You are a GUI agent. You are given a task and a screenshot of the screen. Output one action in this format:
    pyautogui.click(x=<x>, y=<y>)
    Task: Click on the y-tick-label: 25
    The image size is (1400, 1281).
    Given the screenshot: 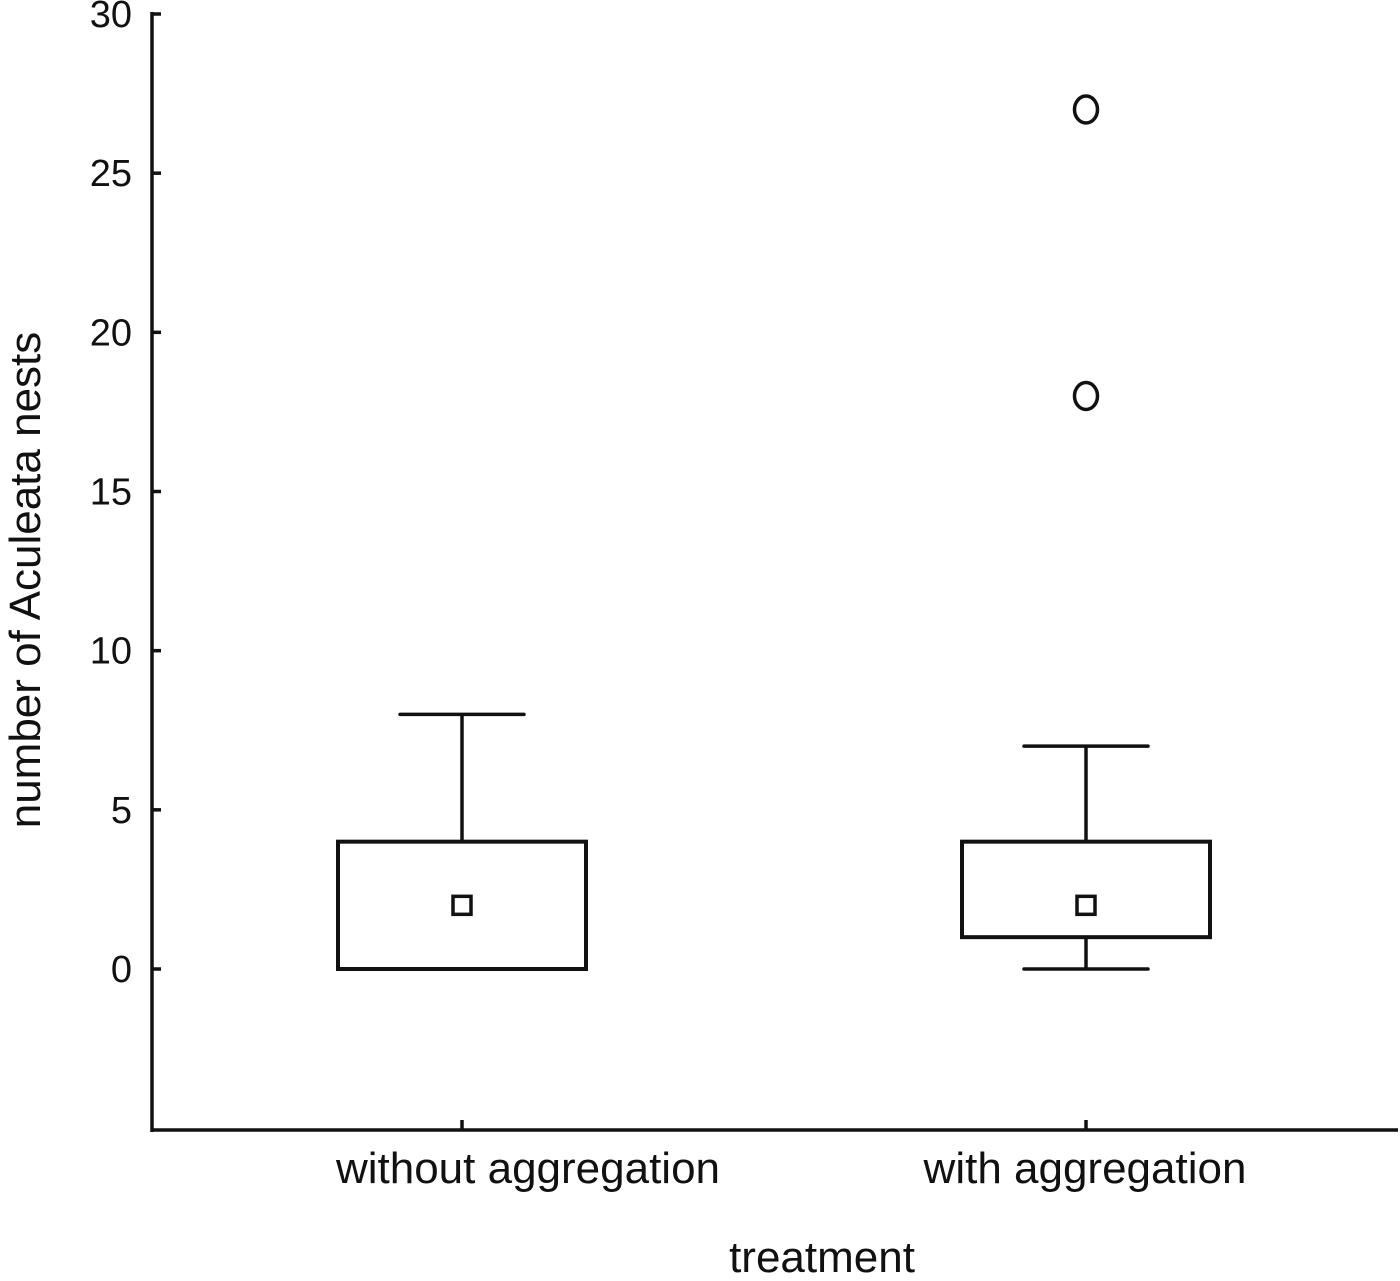 What is the action you would take?
    pyautogui.click(x=111, y=174)
    